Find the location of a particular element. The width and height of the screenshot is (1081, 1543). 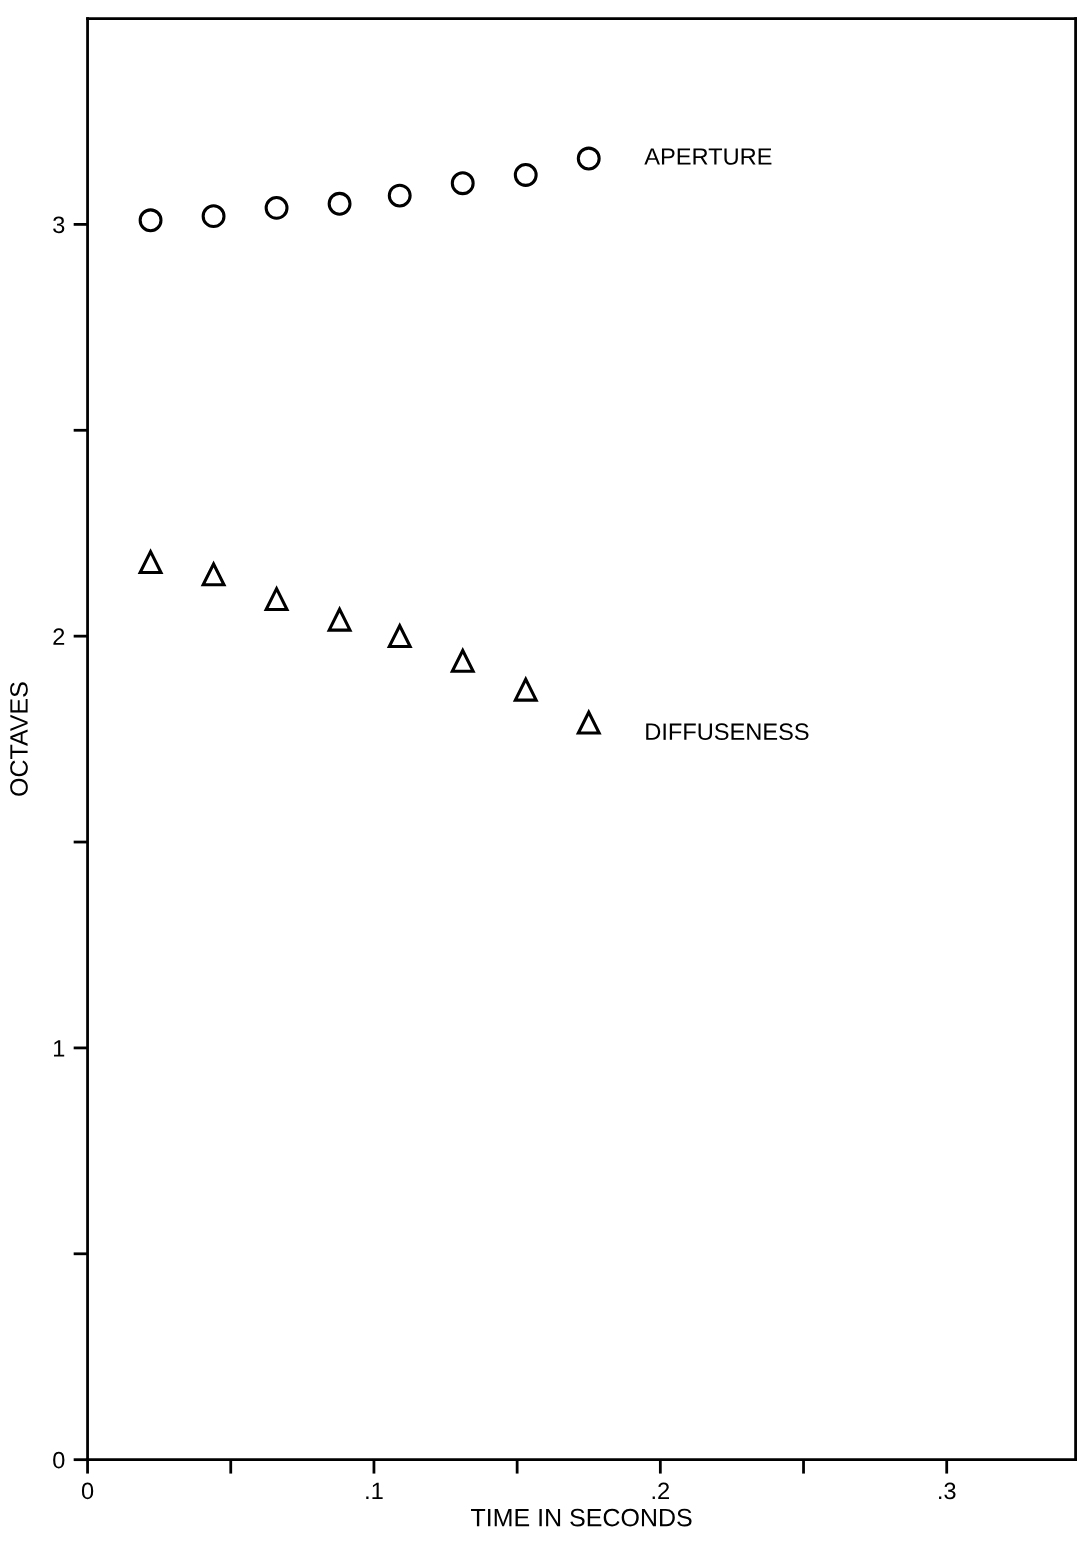

y-tick-label: 3 is located at coordinates (59, 225).